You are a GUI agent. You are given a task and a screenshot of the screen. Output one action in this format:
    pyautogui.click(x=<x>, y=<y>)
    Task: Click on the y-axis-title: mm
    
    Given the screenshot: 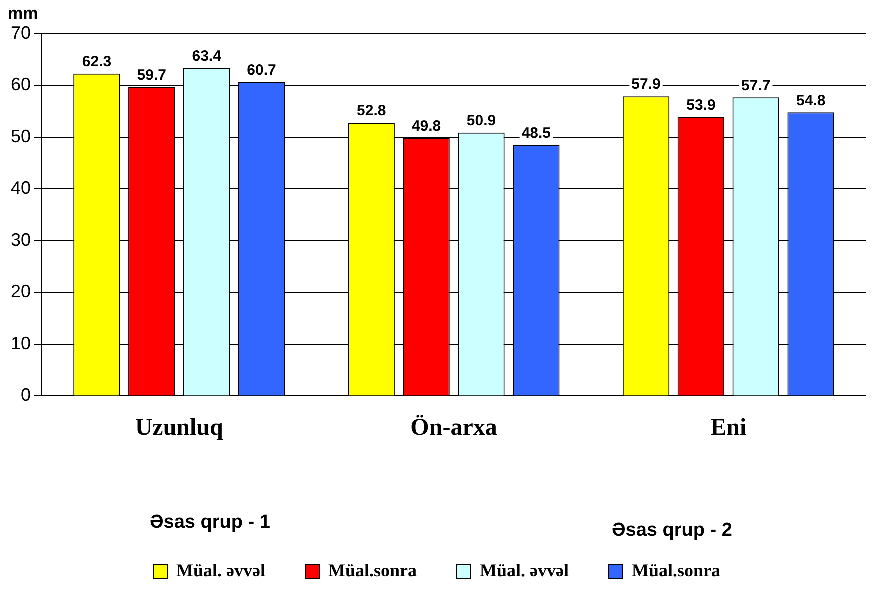 What is the action you would take?
    pyautogui.click(x=23, y=14)
    